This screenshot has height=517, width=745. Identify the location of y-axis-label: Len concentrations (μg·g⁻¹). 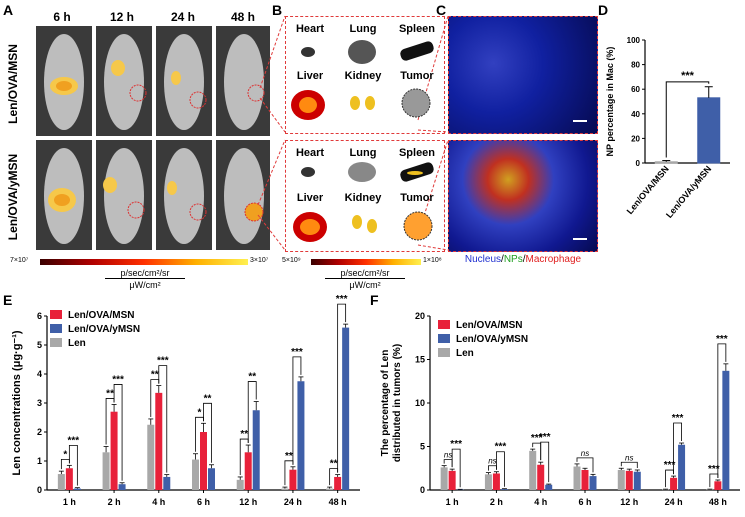
(17, 402).